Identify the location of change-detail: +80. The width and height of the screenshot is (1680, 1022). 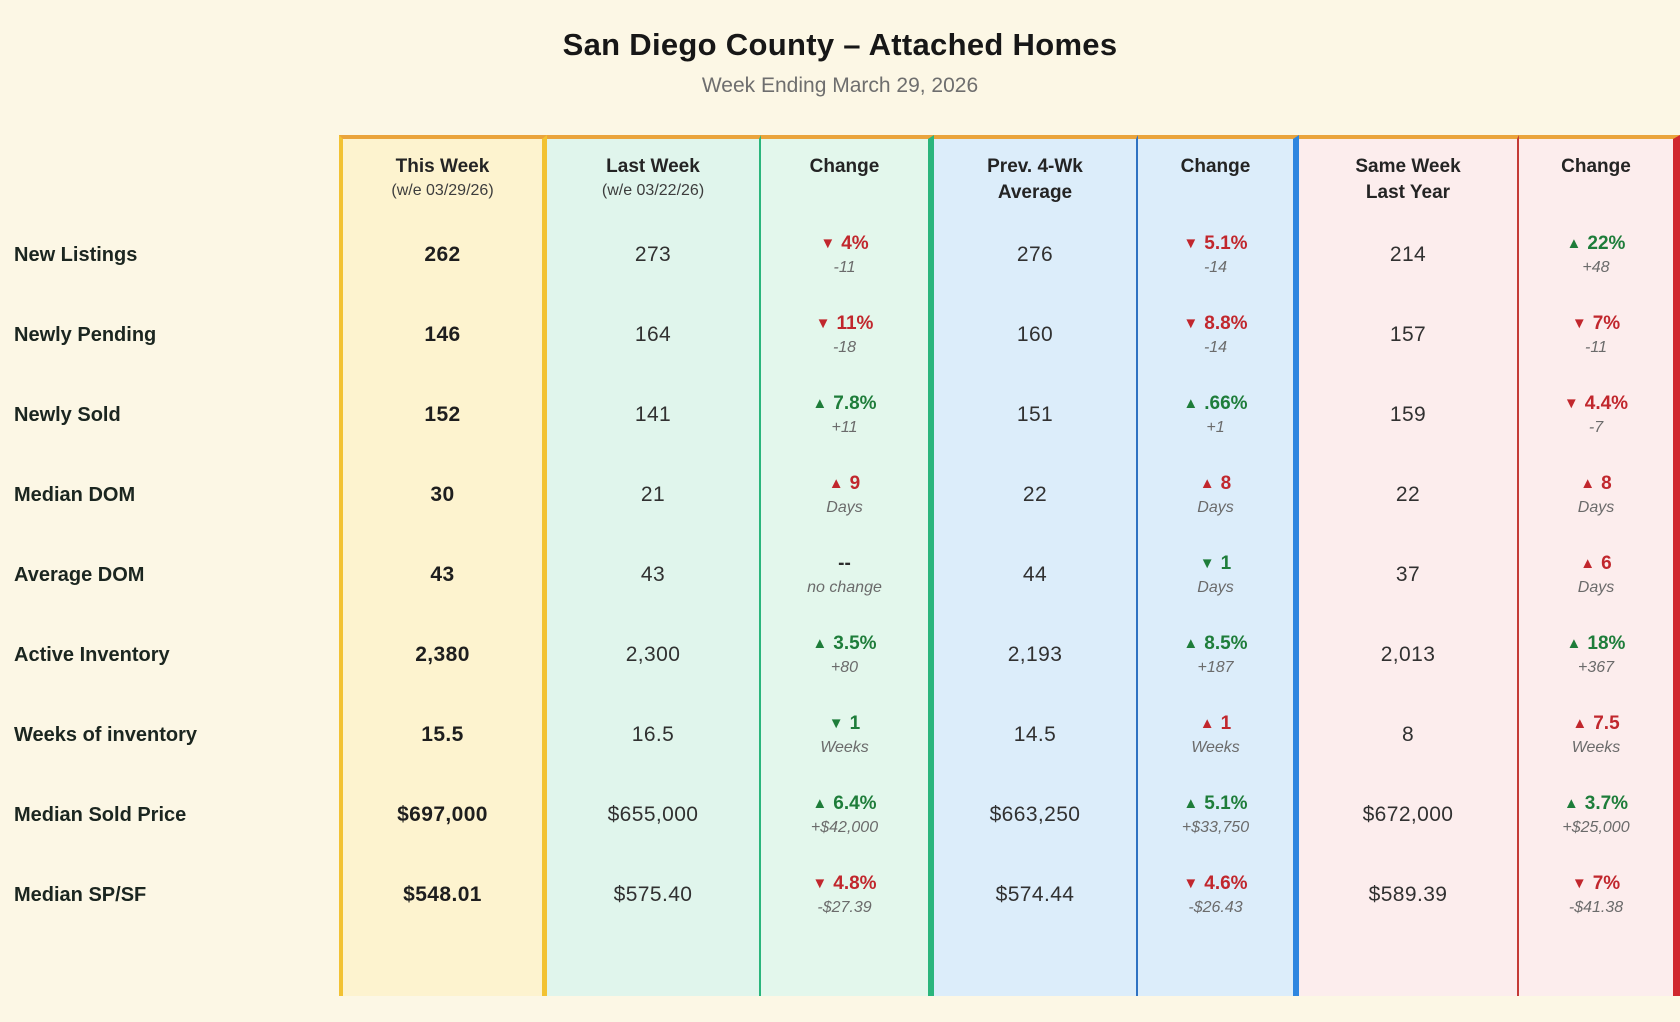
(844, 667).